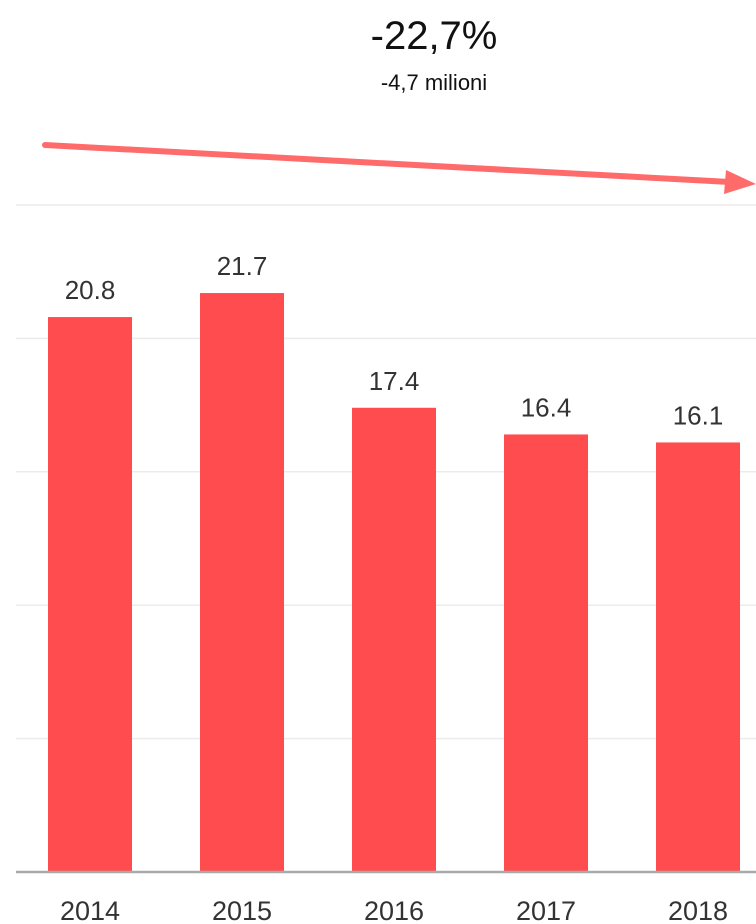  Describe the element at coordinates (546, 407) in the screenshot. I see `data-label-2017: 16.4` at that location.